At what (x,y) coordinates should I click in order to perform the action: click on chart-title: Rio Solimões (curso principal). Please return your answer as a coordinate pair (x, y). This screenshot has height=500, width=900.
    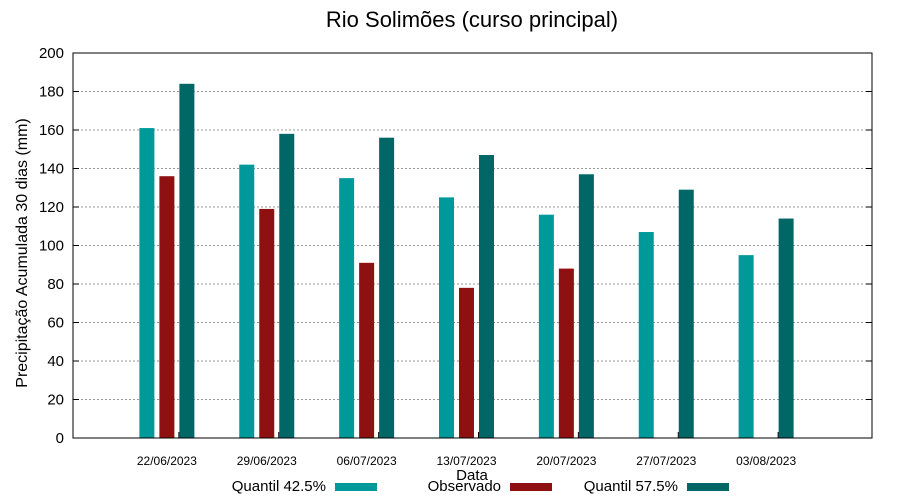
    Looking at the image, I should click on (472, 19).